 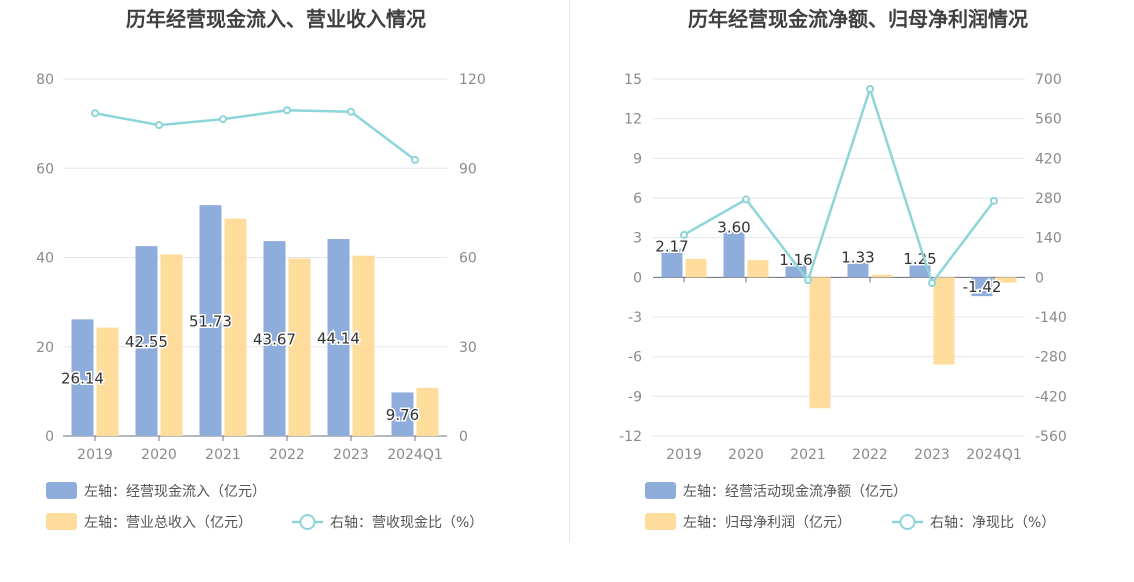 What do you see at coordinates (1051, 437) in the screenshot?
I see `y-right-tick-label: -560` at bounding box center [1051, 437].